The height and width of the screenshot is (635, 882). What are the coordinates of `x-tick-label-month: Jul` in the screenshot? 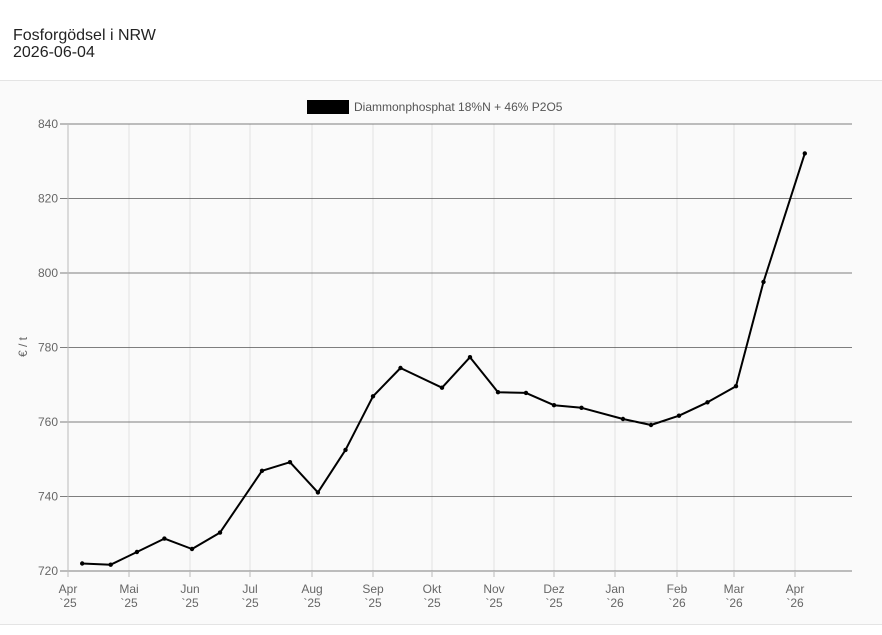 It's located at (249, 589).